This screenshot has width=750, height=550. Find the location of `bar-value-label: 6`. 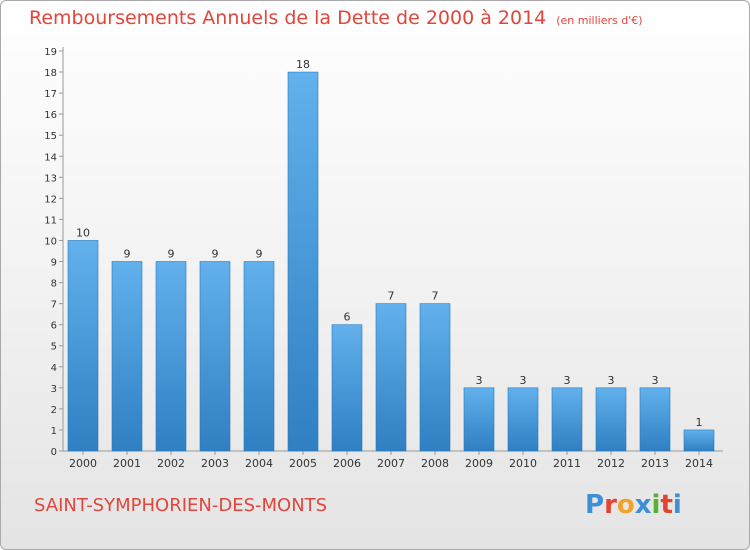

bar-value-label: 6 is located at coordinates (347, 317).